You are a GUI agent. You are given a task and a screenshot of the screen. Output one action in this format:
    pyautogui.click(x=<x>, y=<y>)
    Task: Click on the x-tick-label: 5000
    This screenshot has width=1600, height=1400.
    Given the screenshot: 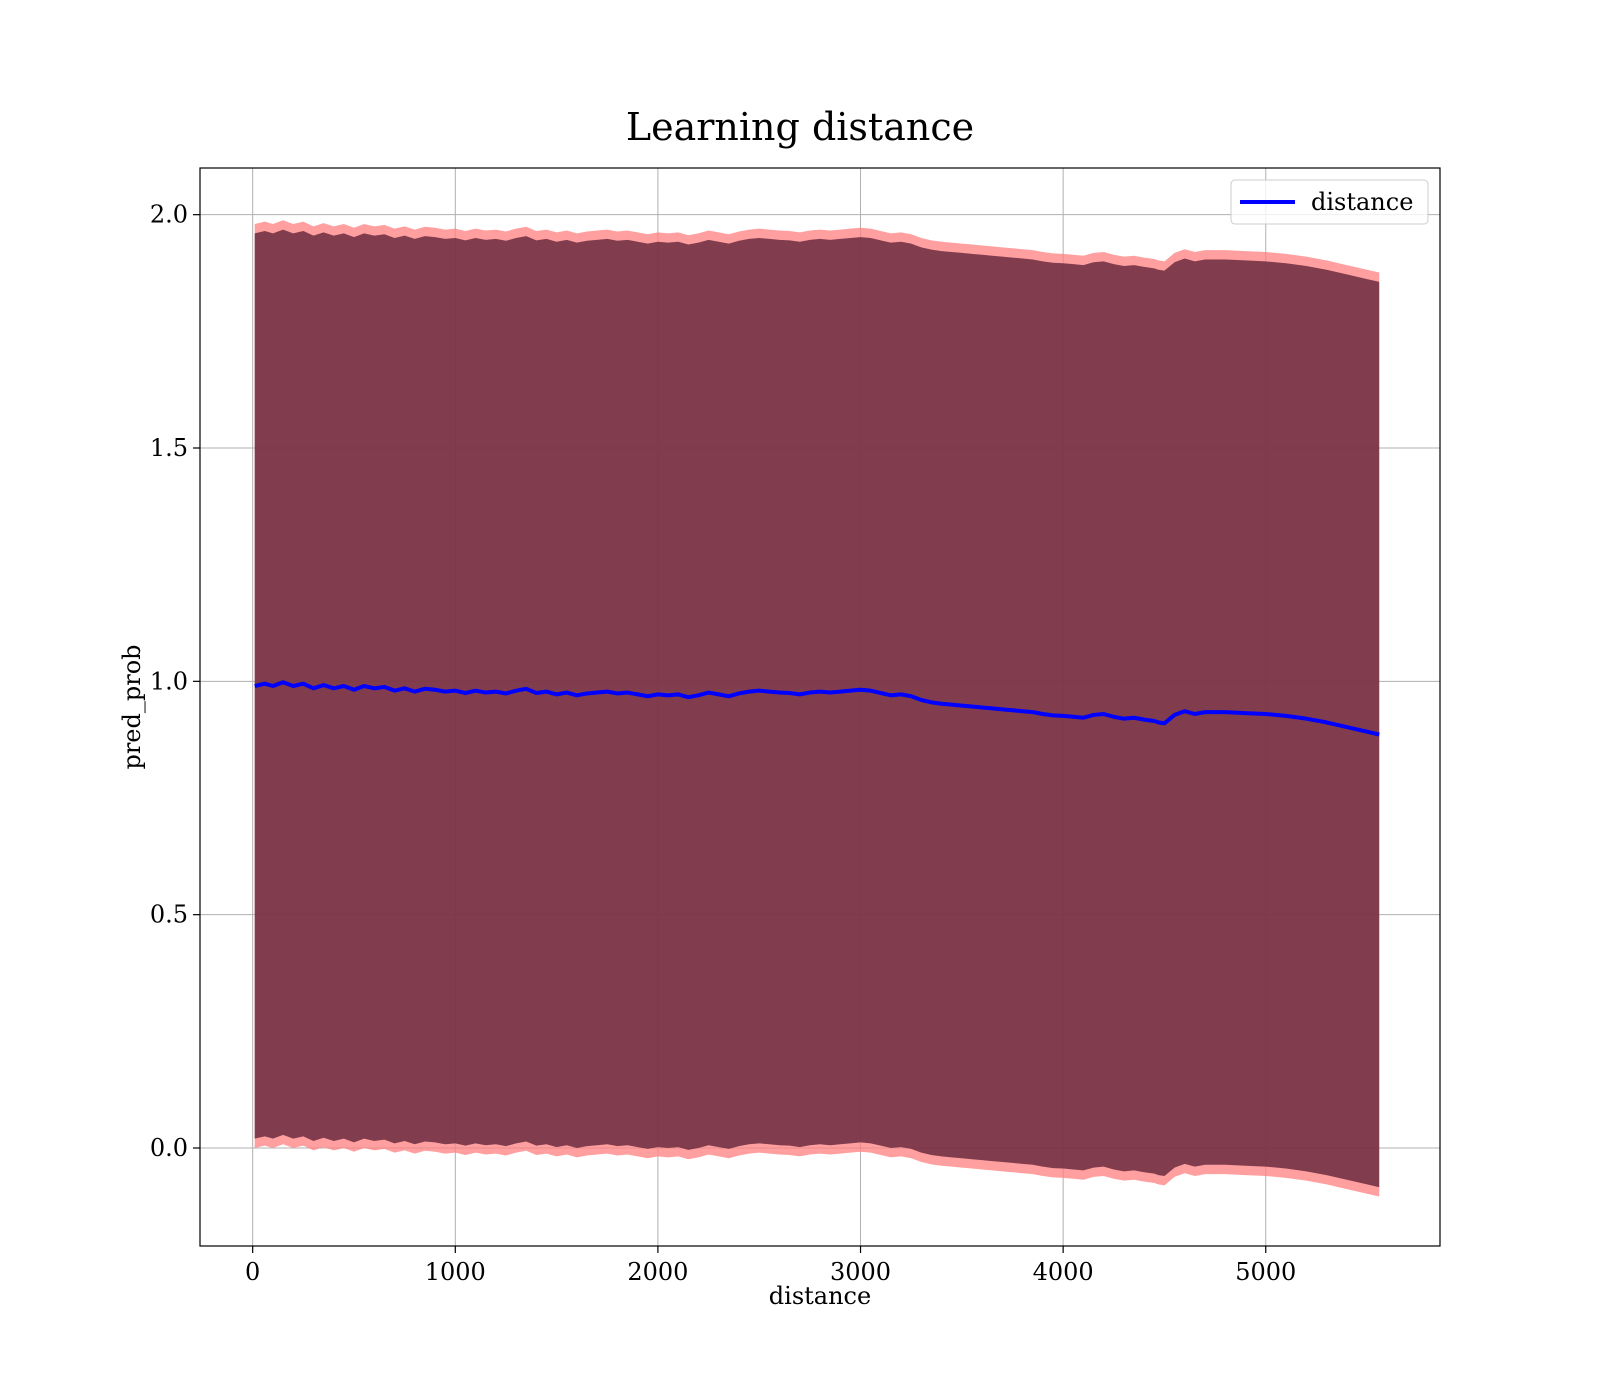 What is the action you would take?
    pyautogui.click(x=1265, y=1272)
    